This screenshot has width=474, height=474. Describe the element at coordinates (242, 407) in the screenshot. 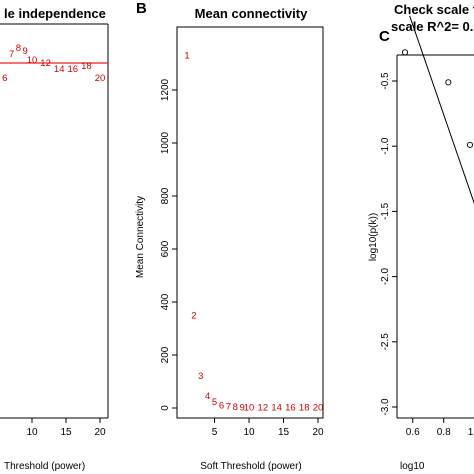

I see `panel-b-point-label: 9` at that location.